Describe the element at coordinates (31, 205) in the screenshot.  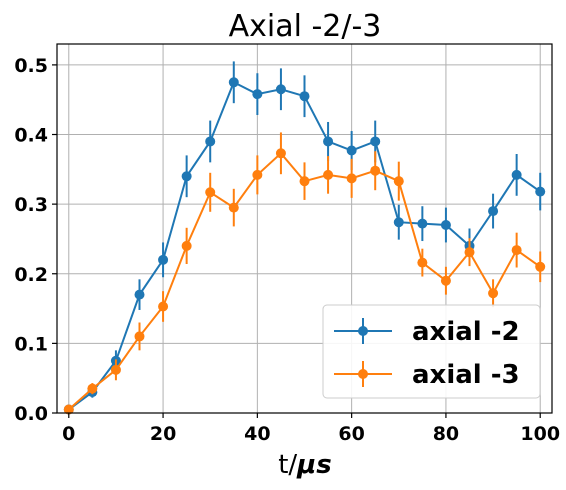
I see `y-tick-label: 0.3` at that location.